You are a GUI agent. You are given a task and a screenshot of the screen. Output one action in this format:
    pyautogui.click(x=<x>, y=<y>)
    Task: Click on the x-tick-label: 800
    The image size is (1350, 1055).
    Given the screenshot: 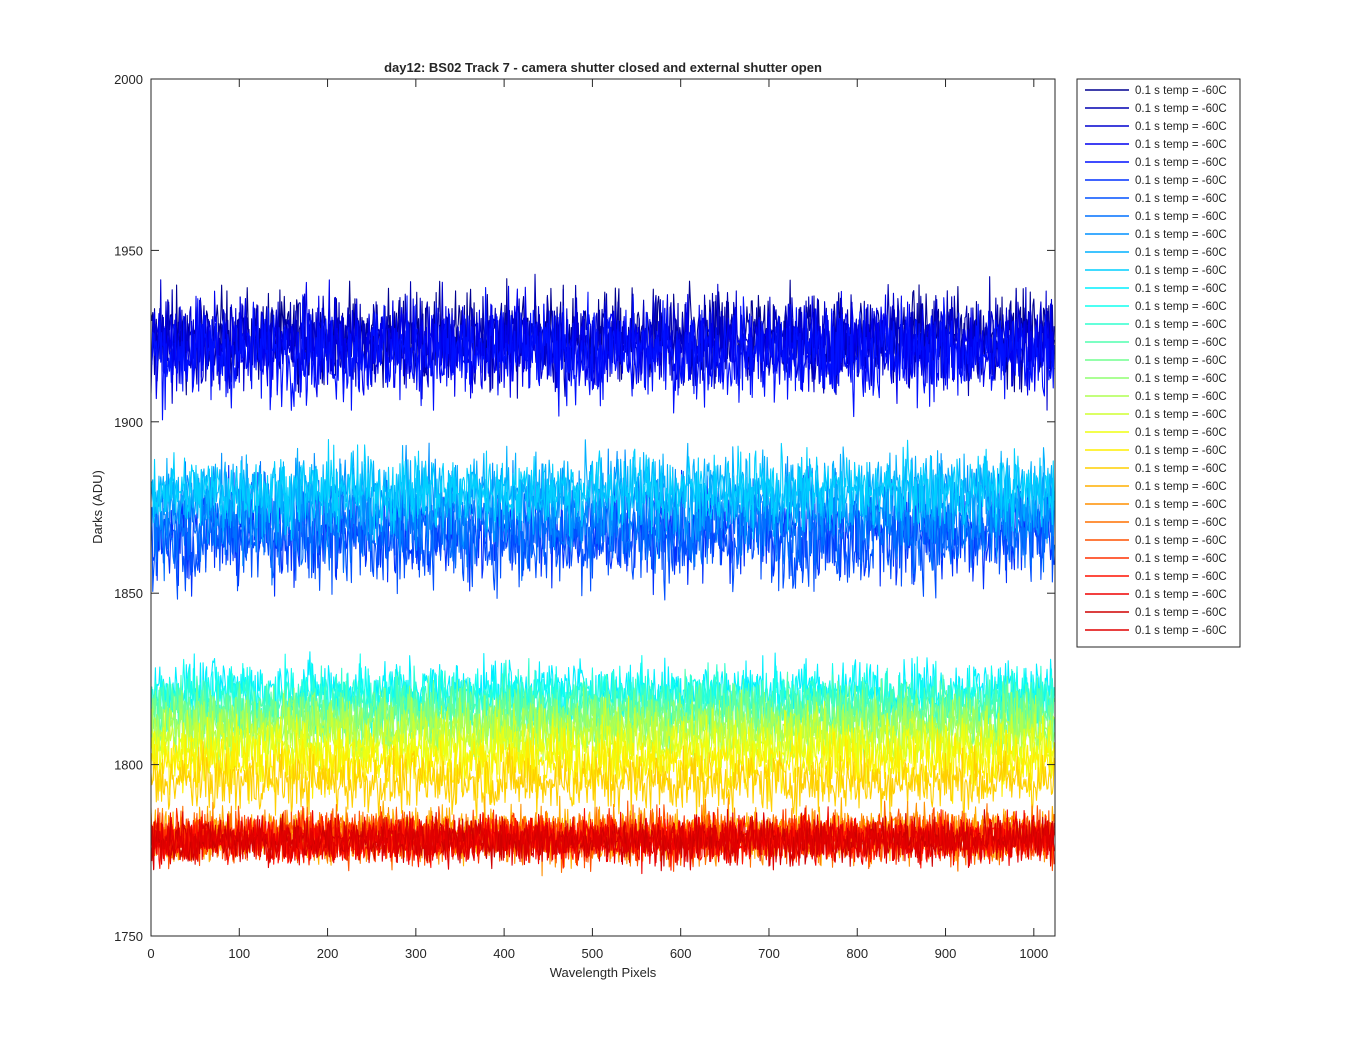 What is the action you would take?
    pyautogui.click(x=857, y=953)
    